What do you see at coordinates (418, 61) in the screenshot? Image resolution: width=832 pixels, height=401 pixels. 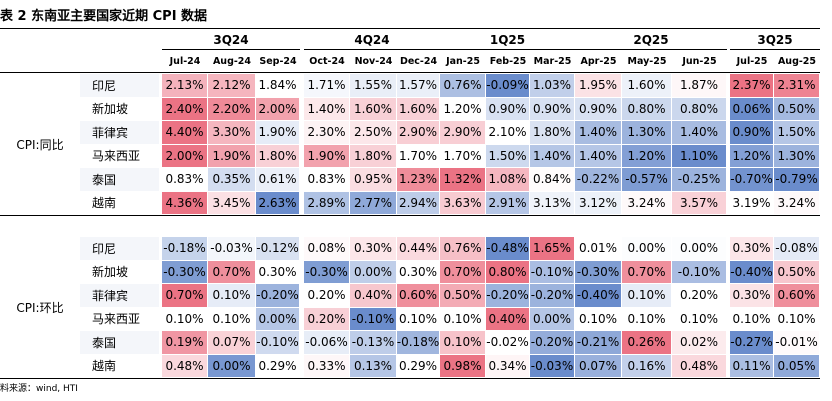 I see `month-header: Dec-24` at bounding box center [418, 61].